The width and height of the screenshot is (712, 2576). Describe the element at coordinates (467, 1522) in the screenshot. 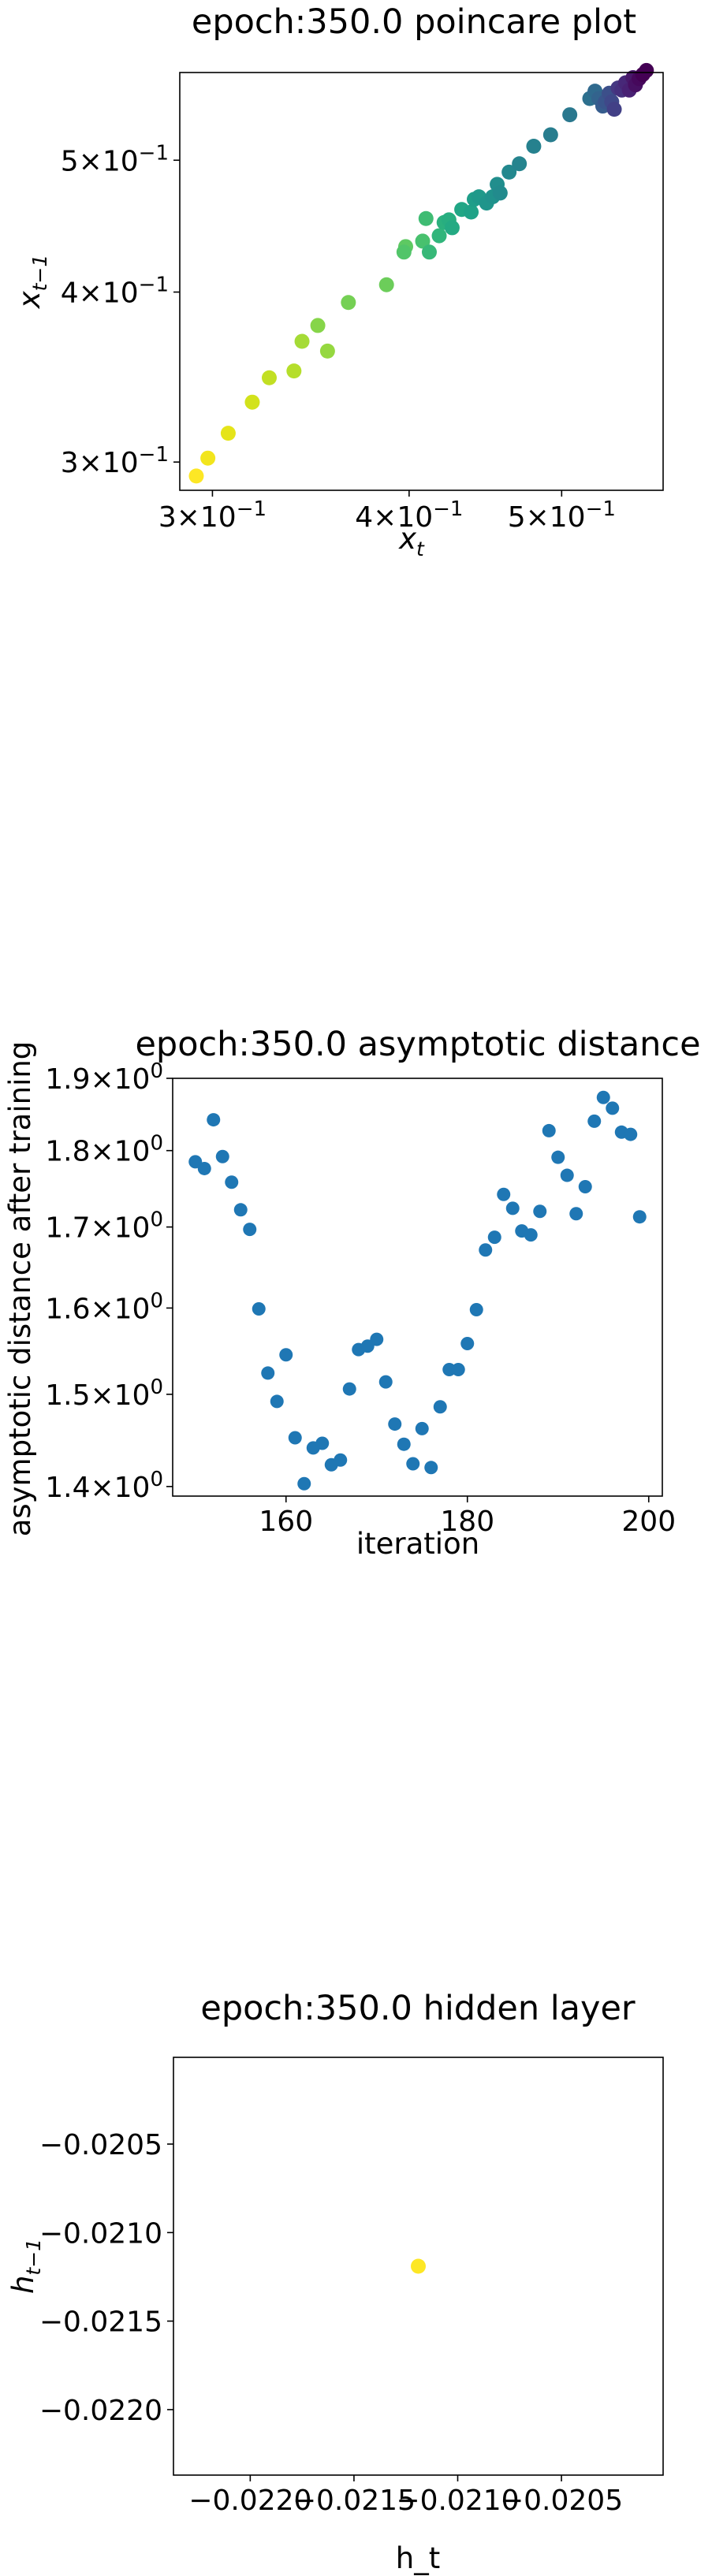

I see `x-tick-label: 180` at that location.